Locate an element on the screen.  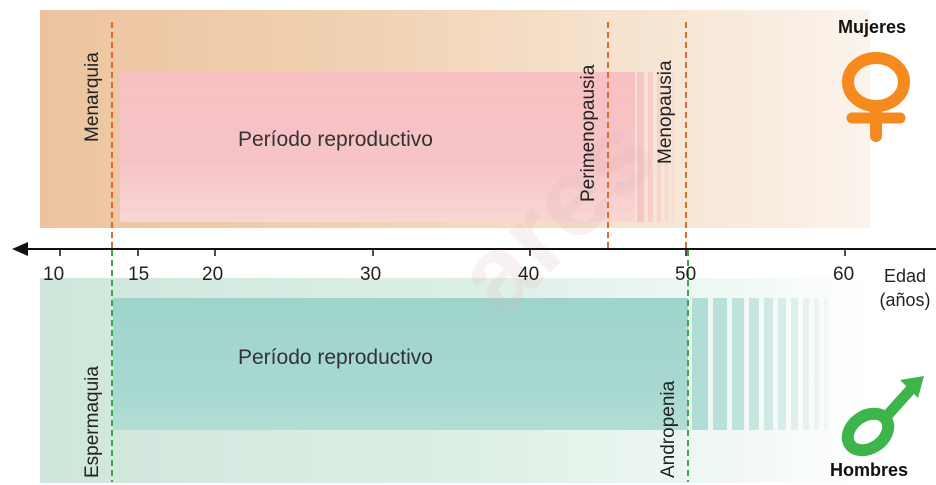
menarquia-label: Menarquia is located at coordinates (92, 97).